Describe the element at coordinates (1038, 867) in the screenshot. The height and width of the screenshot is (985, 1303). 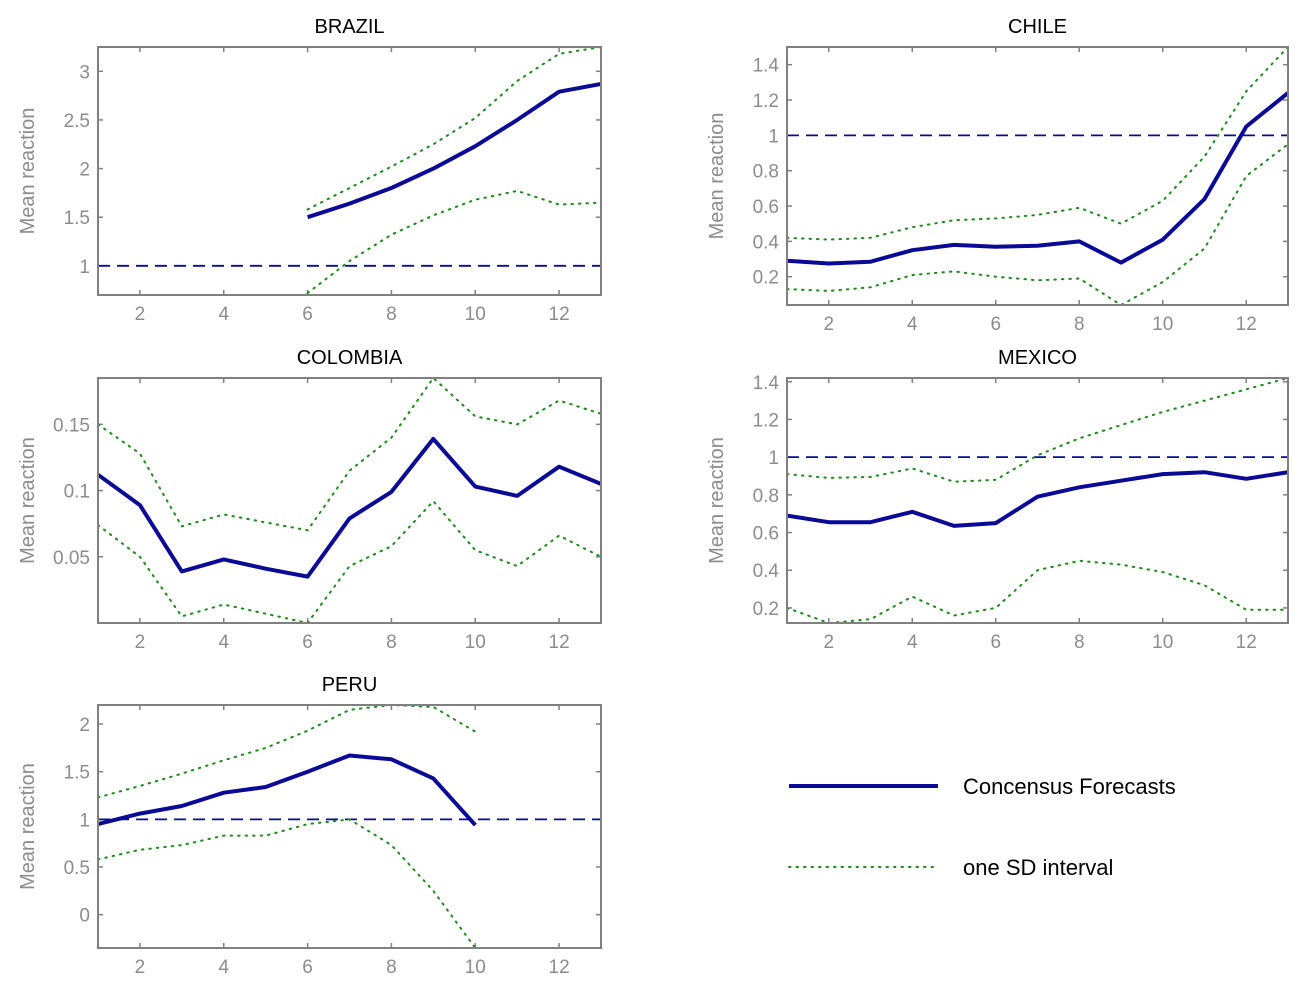
I see `legend-label-band: one SD interval` at that location.